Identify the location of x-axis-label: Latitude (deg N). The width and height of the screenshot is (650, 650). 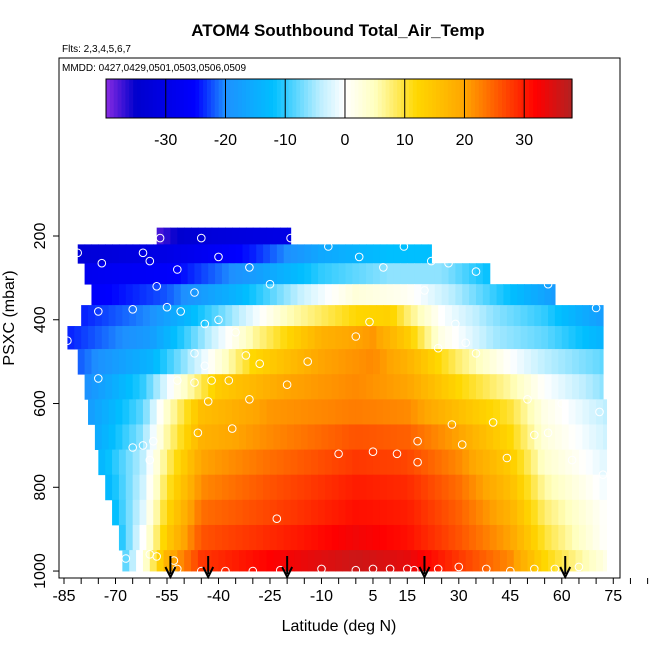
(339, 626).